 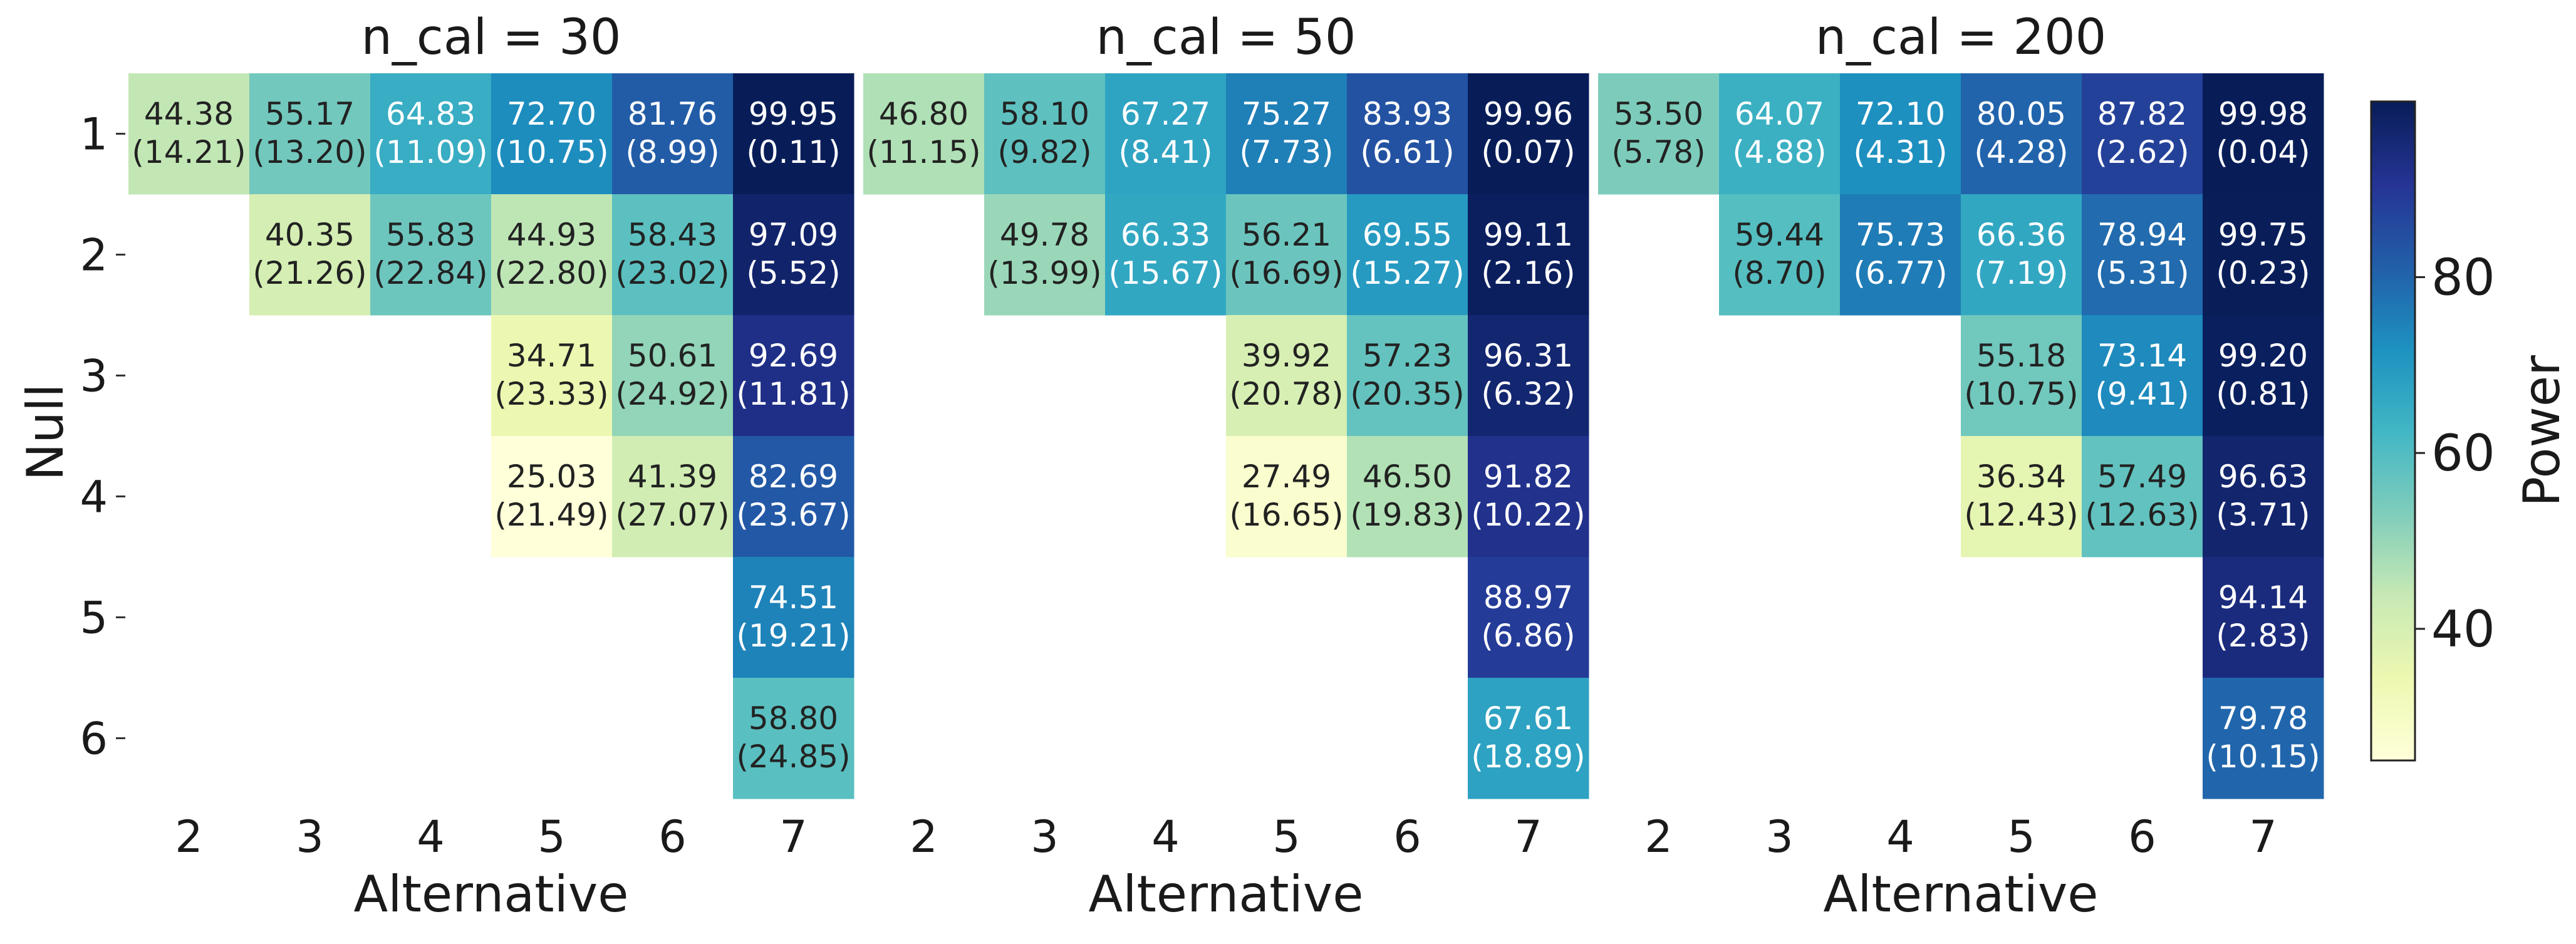 I want to click on cell-value-label: 94.14, so click(x=2263, y=597).